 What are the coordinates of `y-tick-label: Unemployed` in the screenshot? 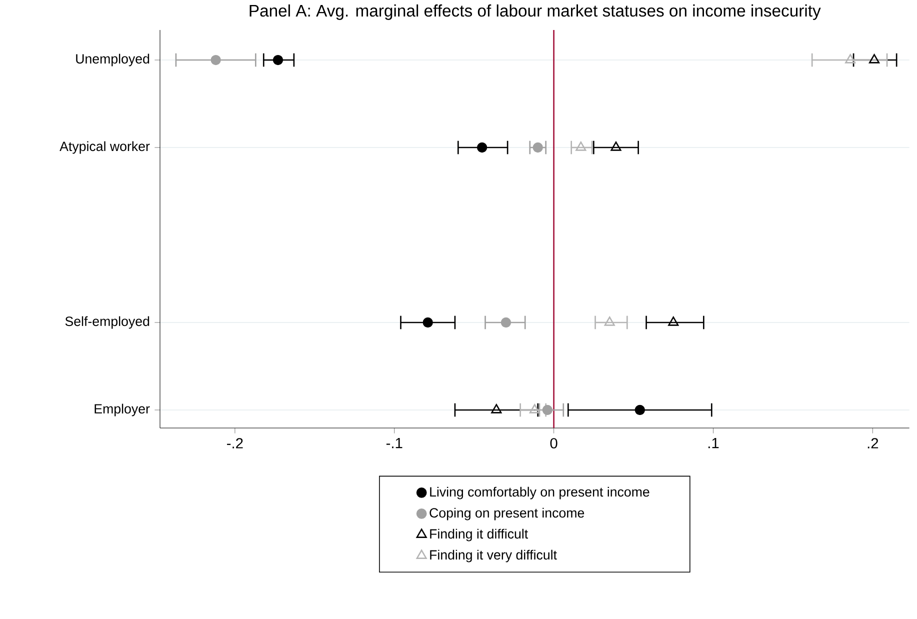 It's located at (113, 60).